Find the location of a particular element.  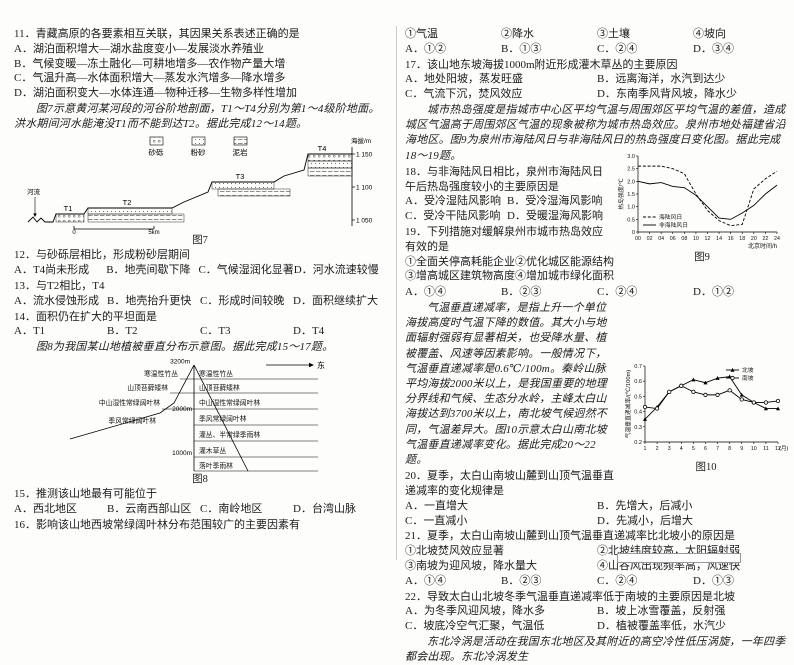

svg-text: 7 is located at coordinates (717, 449).